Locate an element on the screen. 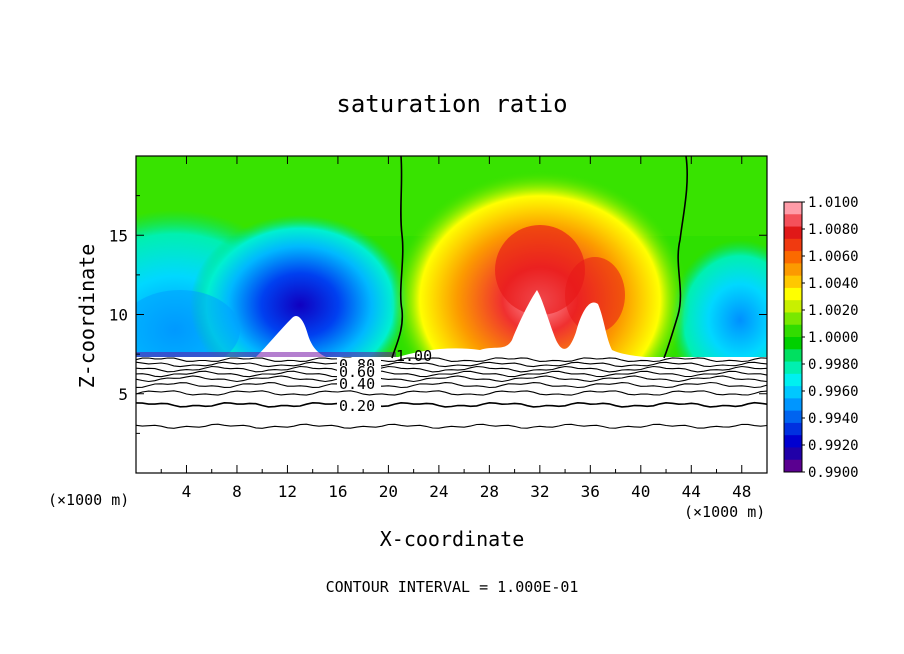 This screenshot has height=654, width=904. x-tick-label: 12 is located at coordinates (287, 491).